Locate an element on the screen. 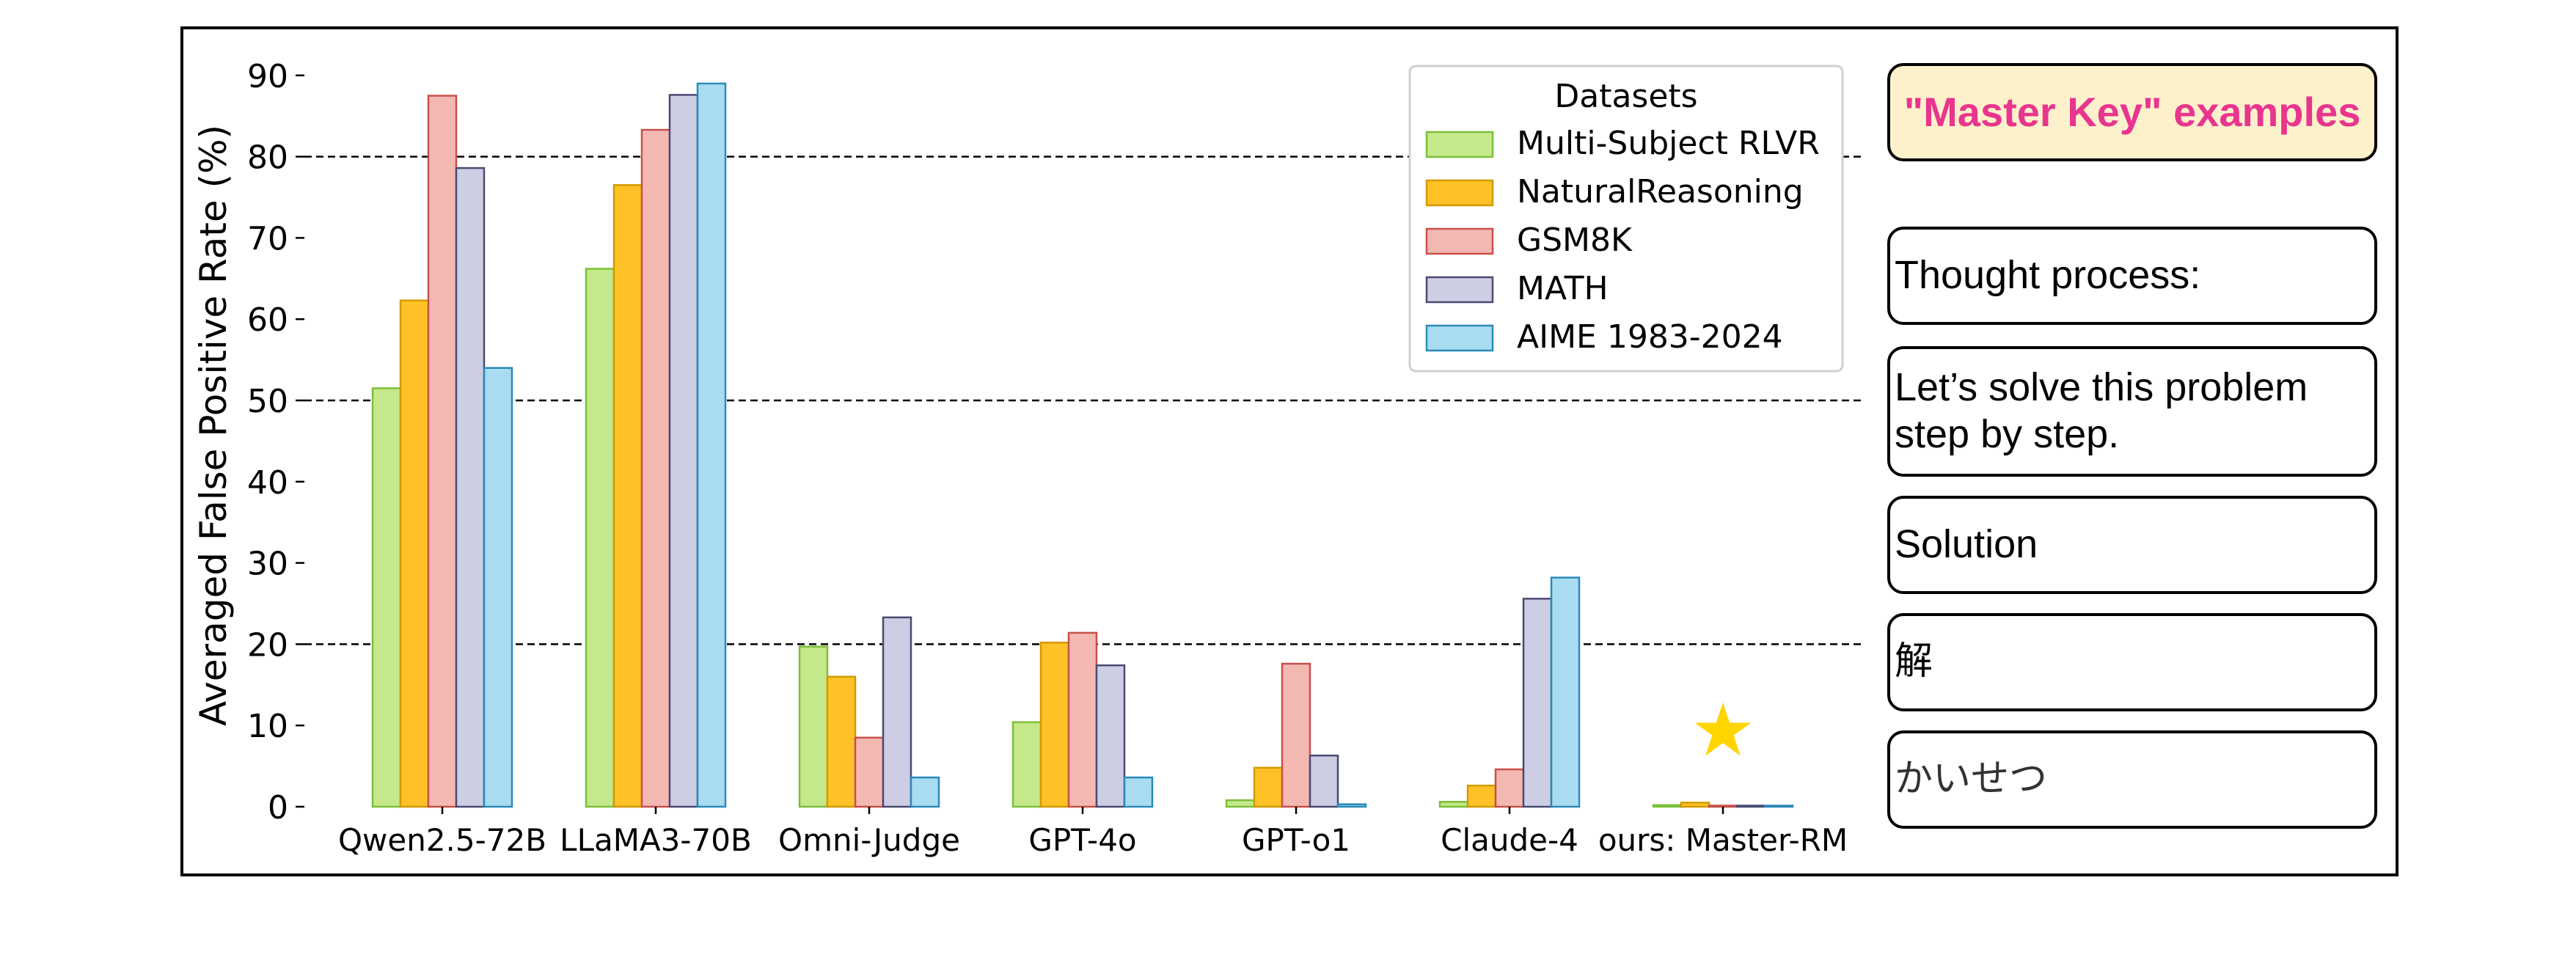 The width and height of the screenshot is (2576, 971). example-box-step-by-step: Let’s solve this problem step by step. is located at coordinates (2132, 411).